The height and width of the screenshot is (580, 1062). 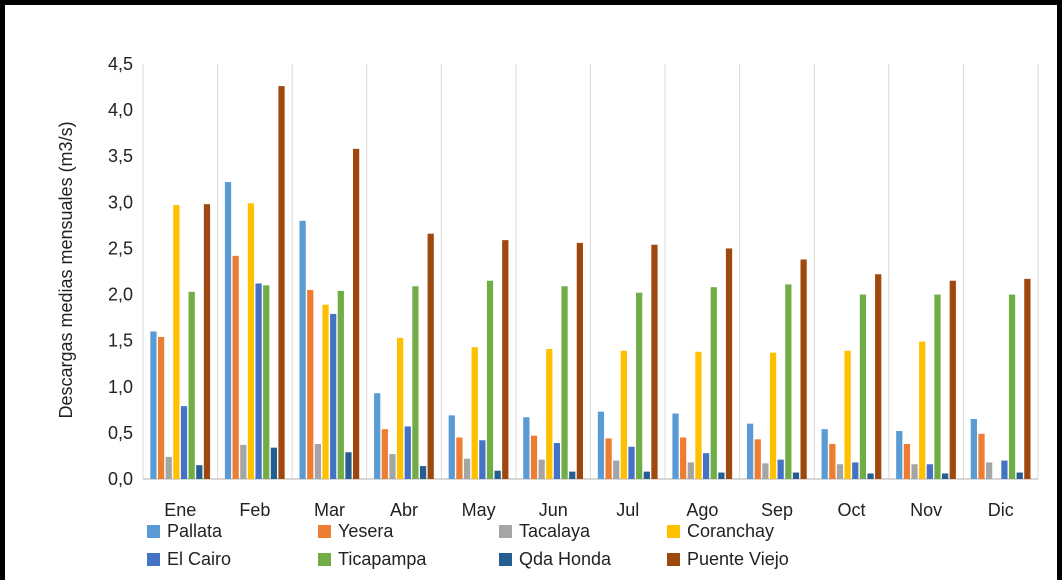 I want to click on x-tick-label: Dic, so click(x=1001, y=510).